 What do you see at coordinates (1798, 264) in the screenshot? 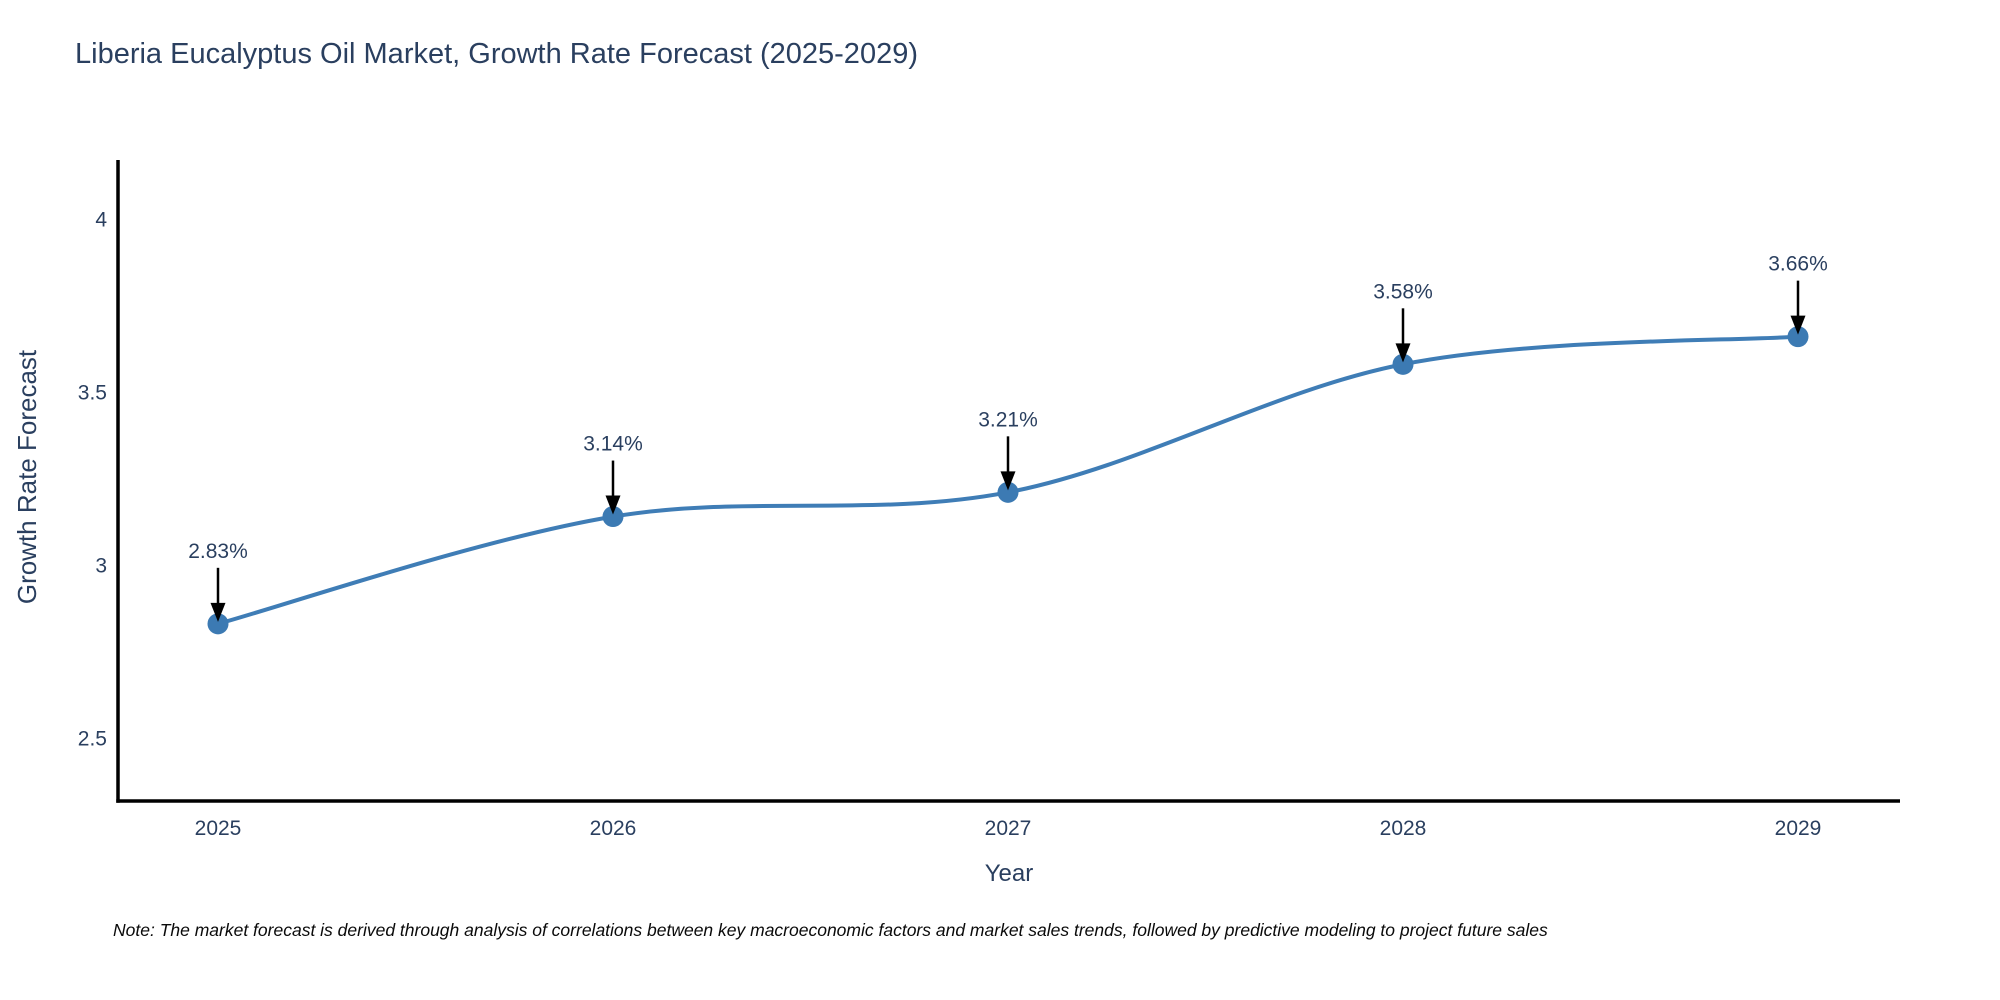
I see `data-point-label: 3.66%` at bounding box center [1798, 264].